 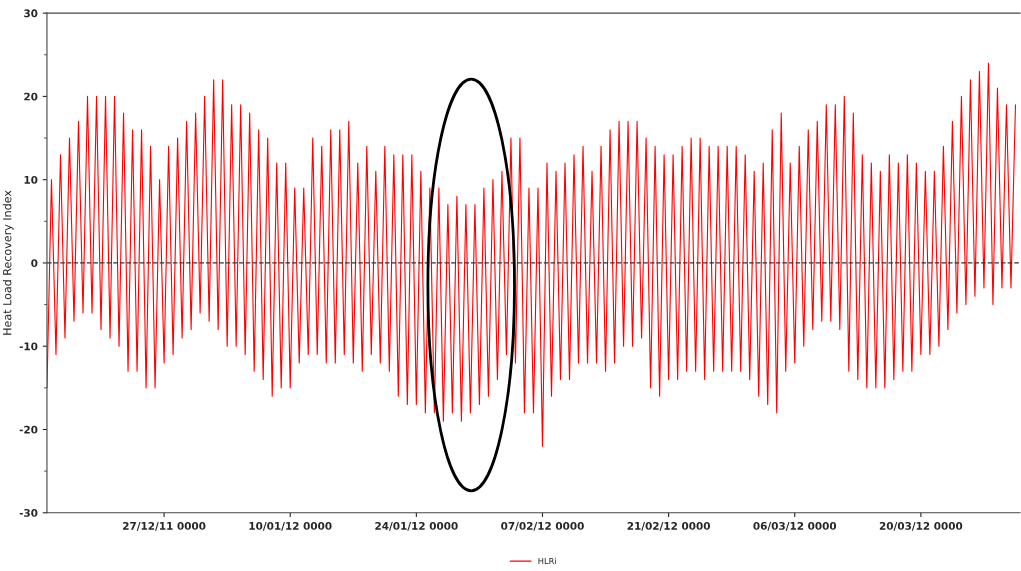 I want to click on x-tick-label: 27/12/11 0000, so click(x=164, y=526).